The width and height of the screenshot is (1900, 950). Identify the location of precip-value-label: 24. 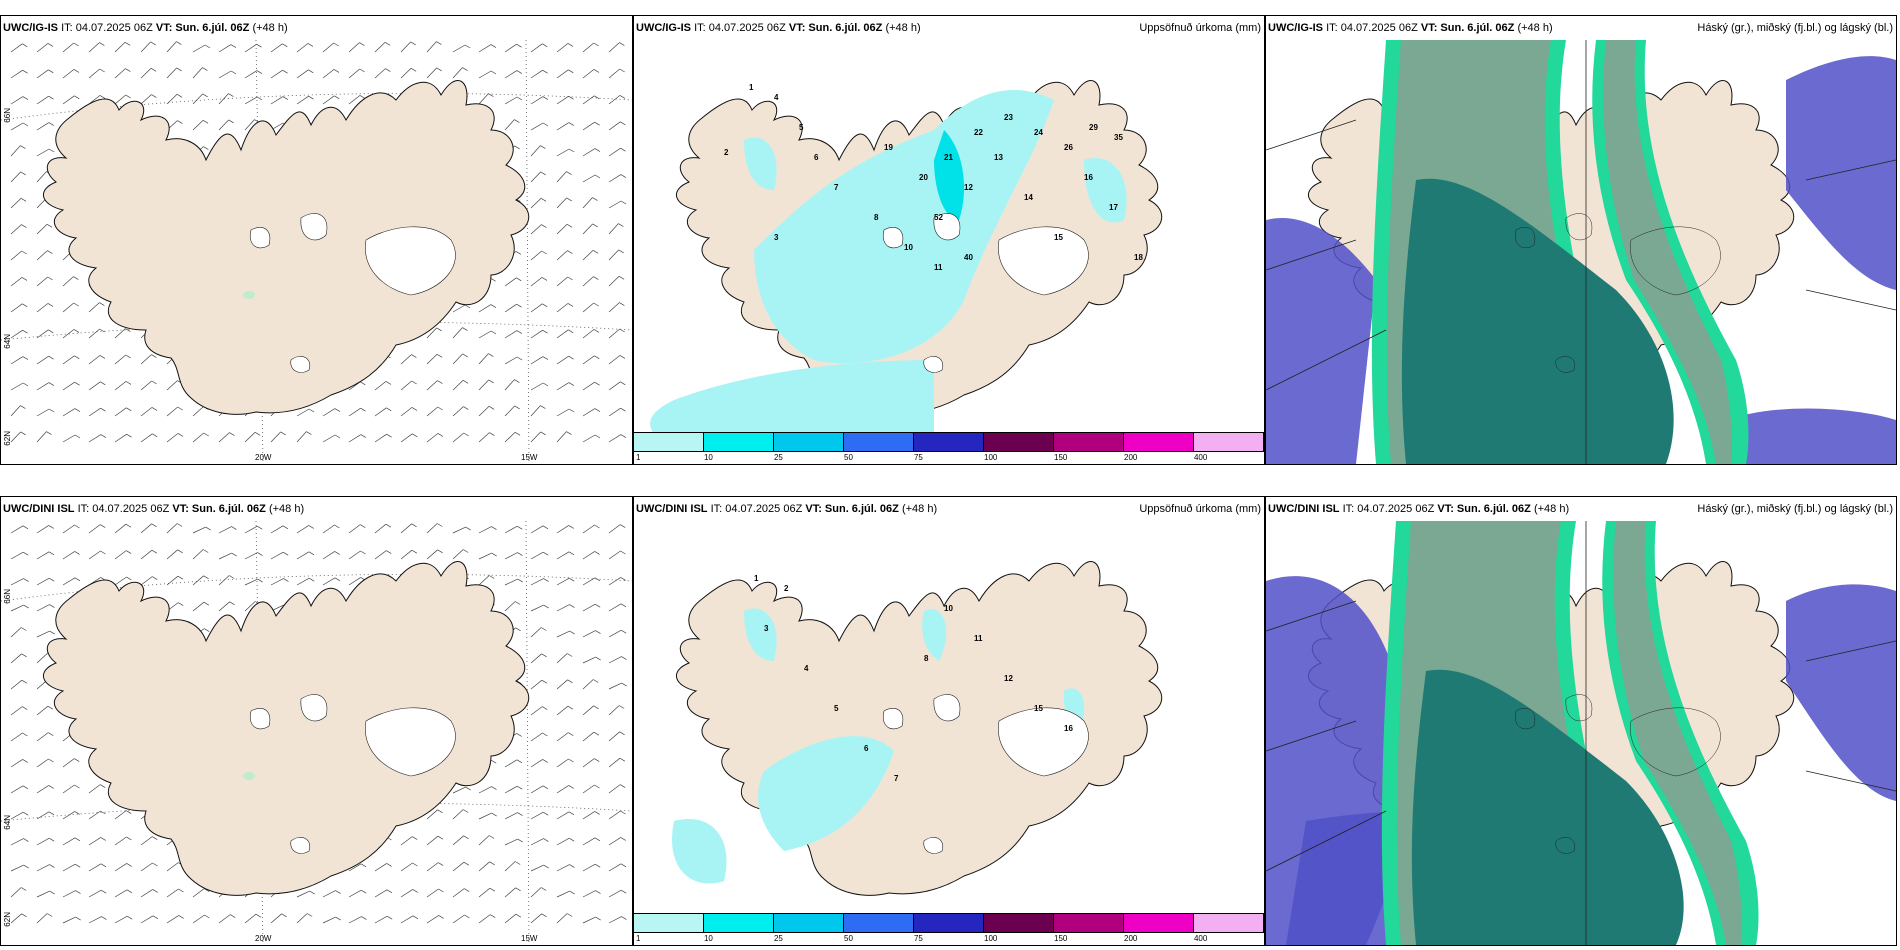
(1038, 132).